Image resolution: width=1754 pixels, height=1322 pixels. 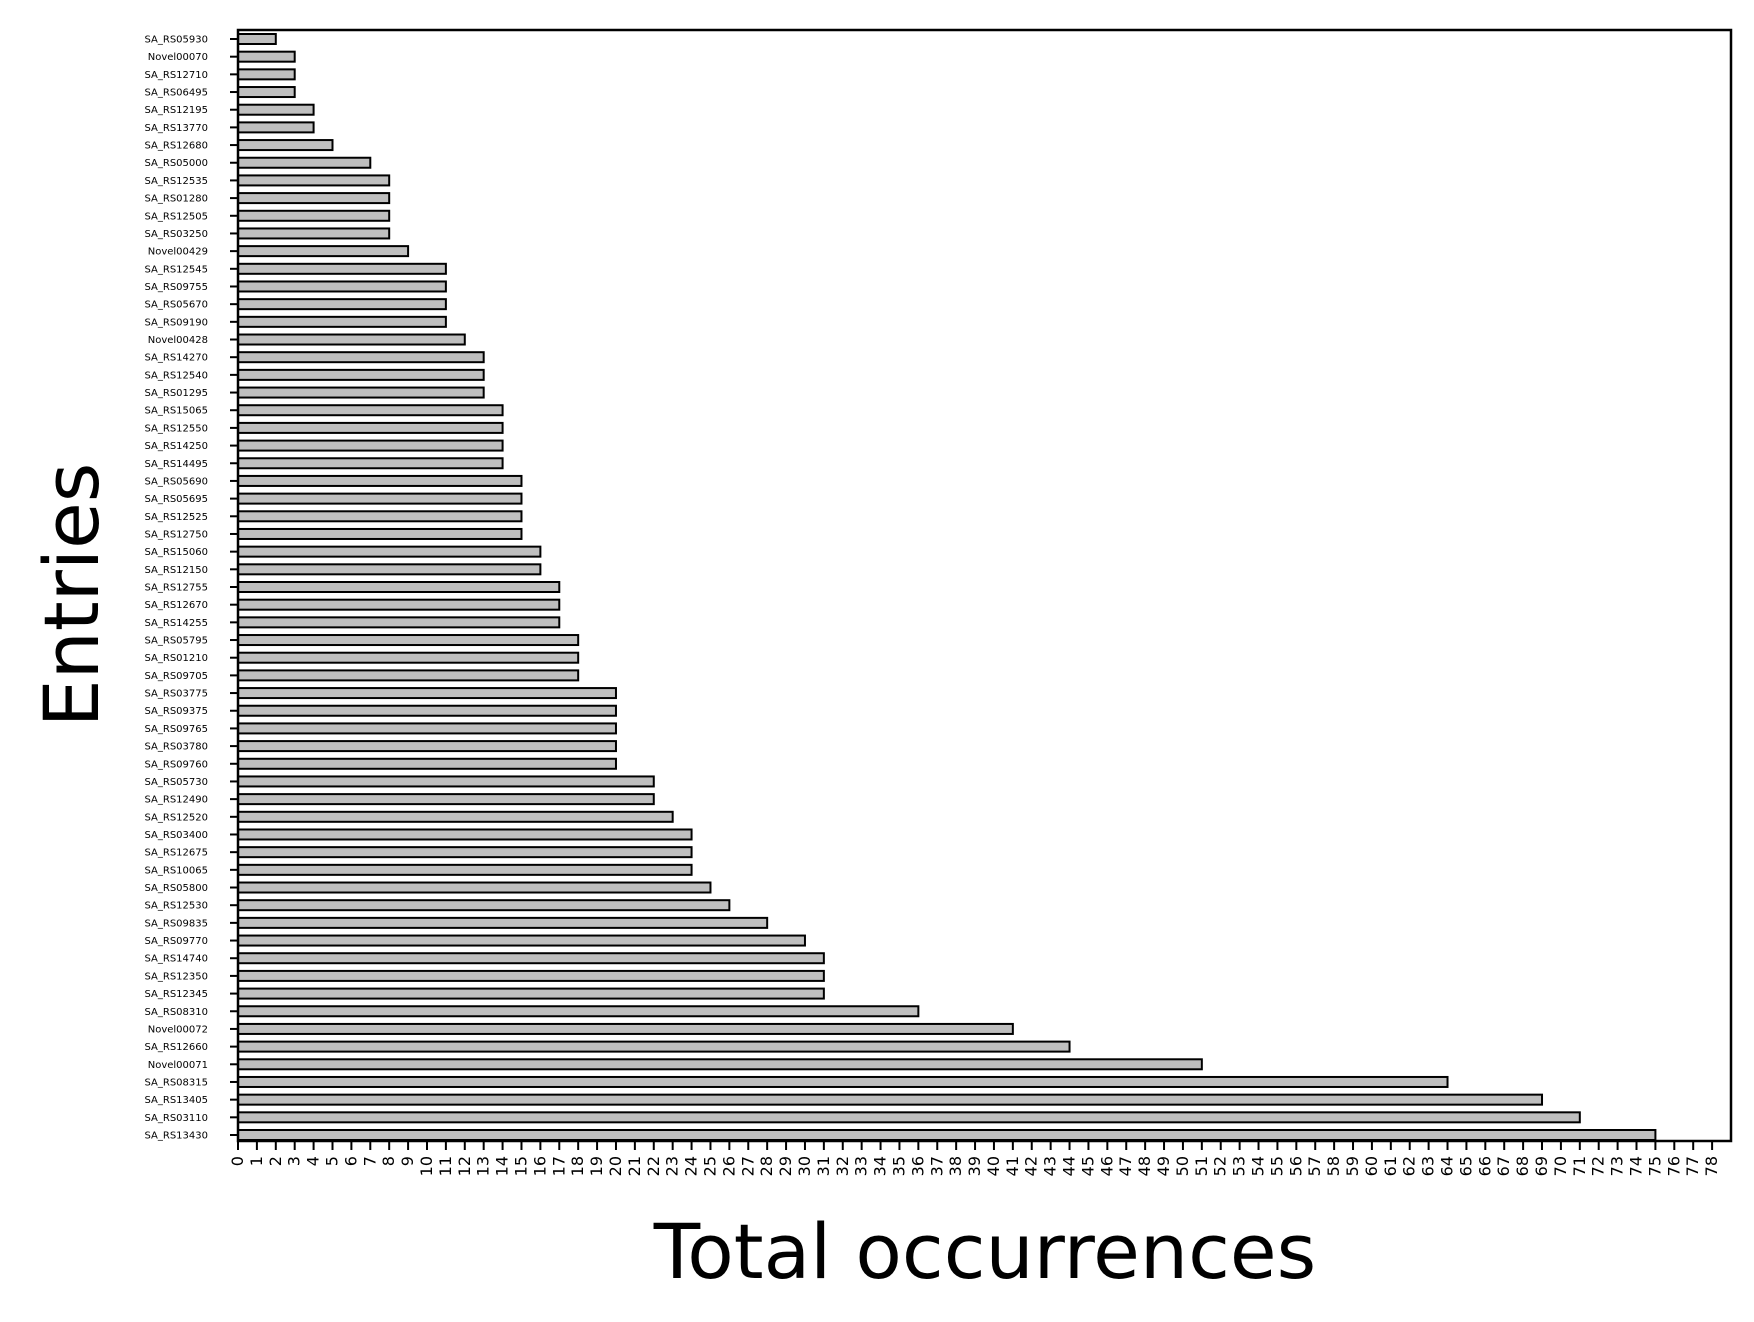 I want to click on x-tick-label: 46, so click(x=1106, y=1166).